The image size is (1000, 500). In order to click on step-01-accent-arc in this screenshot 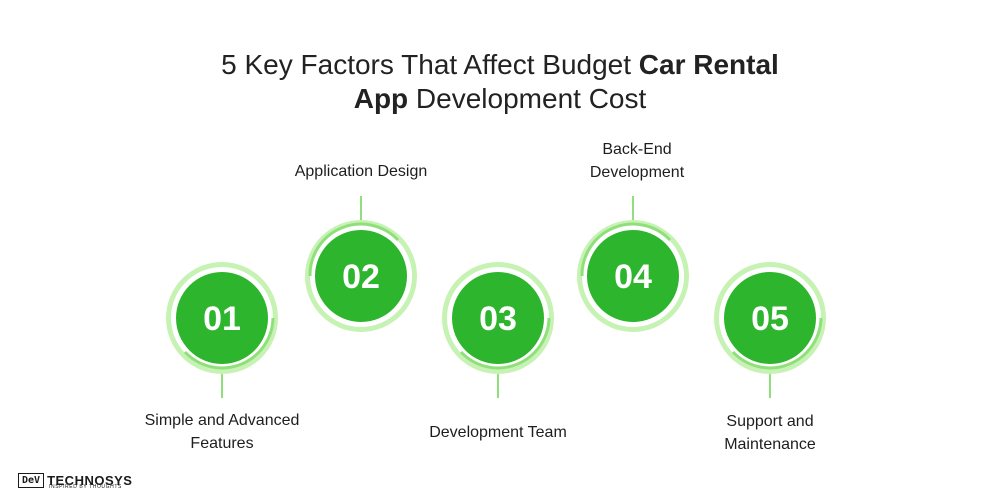, I will do `click(229, 343)`.